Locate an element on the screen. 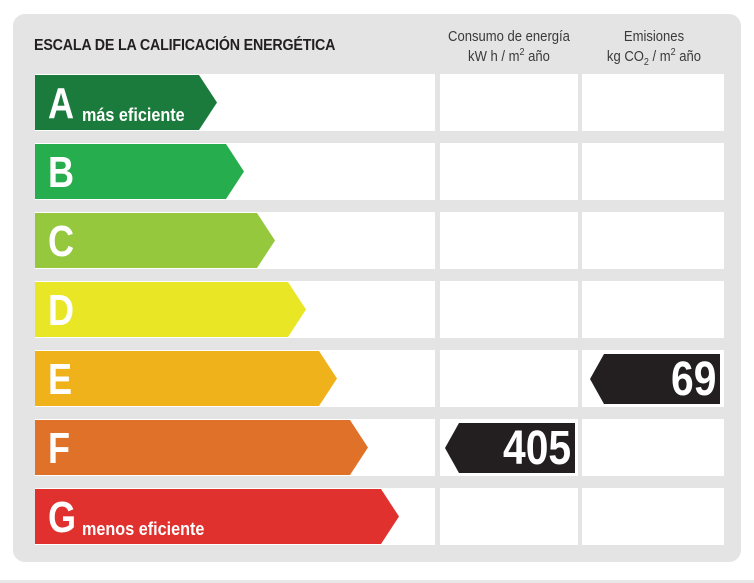 The width and height of the screenshot is (754, 583). divider is located at coordinates (377, 581).